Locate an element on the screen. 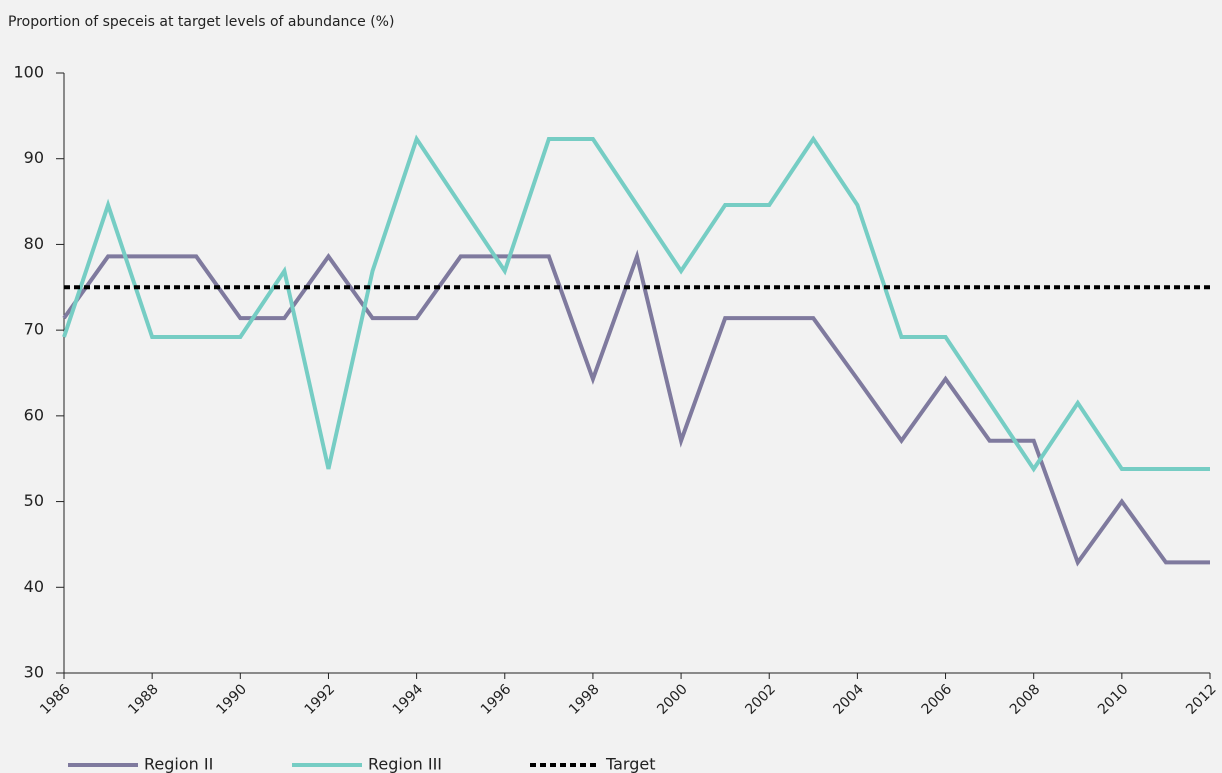  y-tick-label: 60 is located at coordinates (34, 414).